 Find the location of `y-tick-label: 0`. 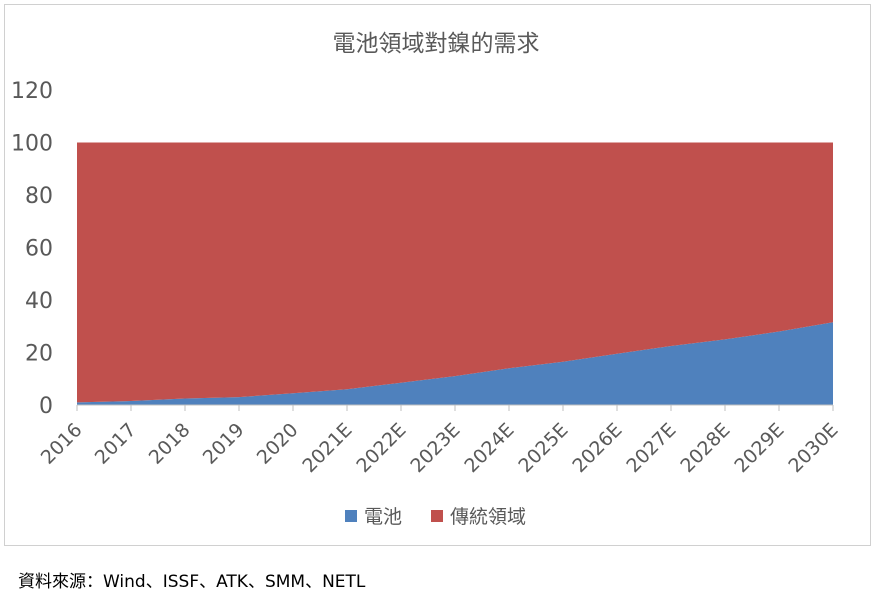

y-tick-label: 0 is located at coordinates (46, 406).